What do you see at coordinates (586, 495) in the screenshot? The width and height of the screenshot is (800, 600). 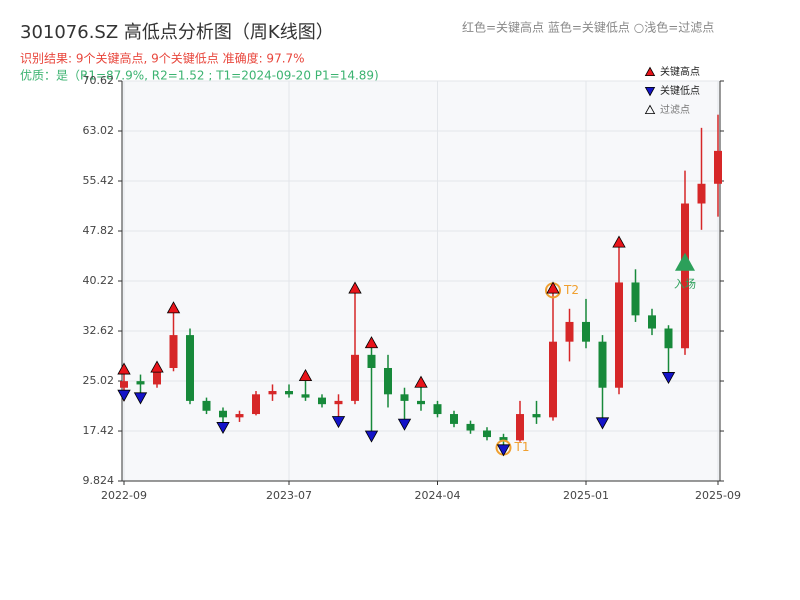 I see `x-tick-label: 2025-01` at bounding box center [586, 495].